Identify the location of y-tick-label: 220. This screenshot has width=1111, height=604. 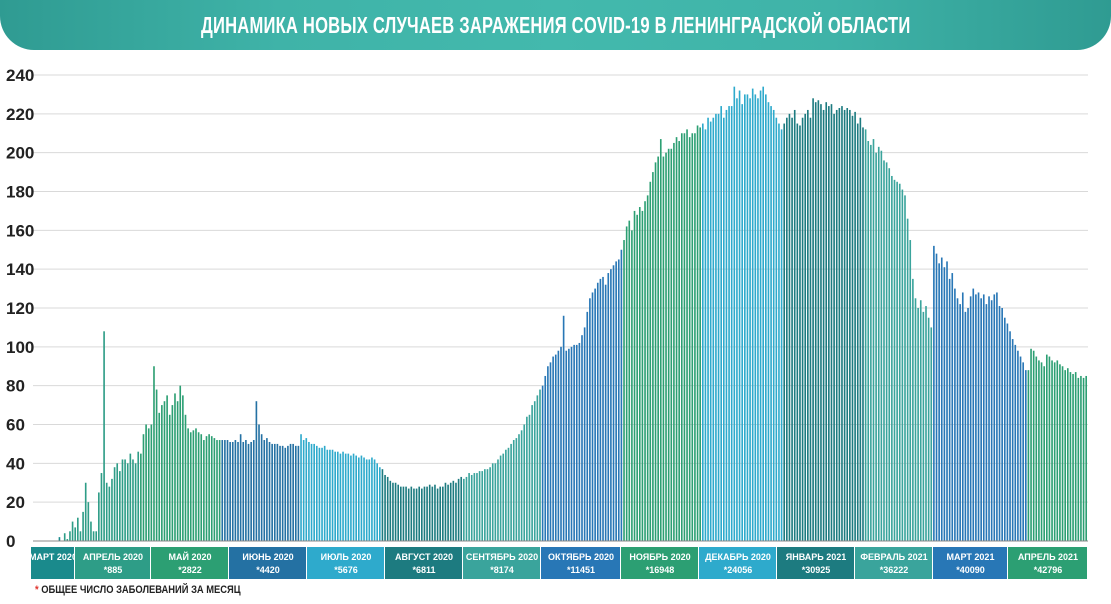
(20, 114).